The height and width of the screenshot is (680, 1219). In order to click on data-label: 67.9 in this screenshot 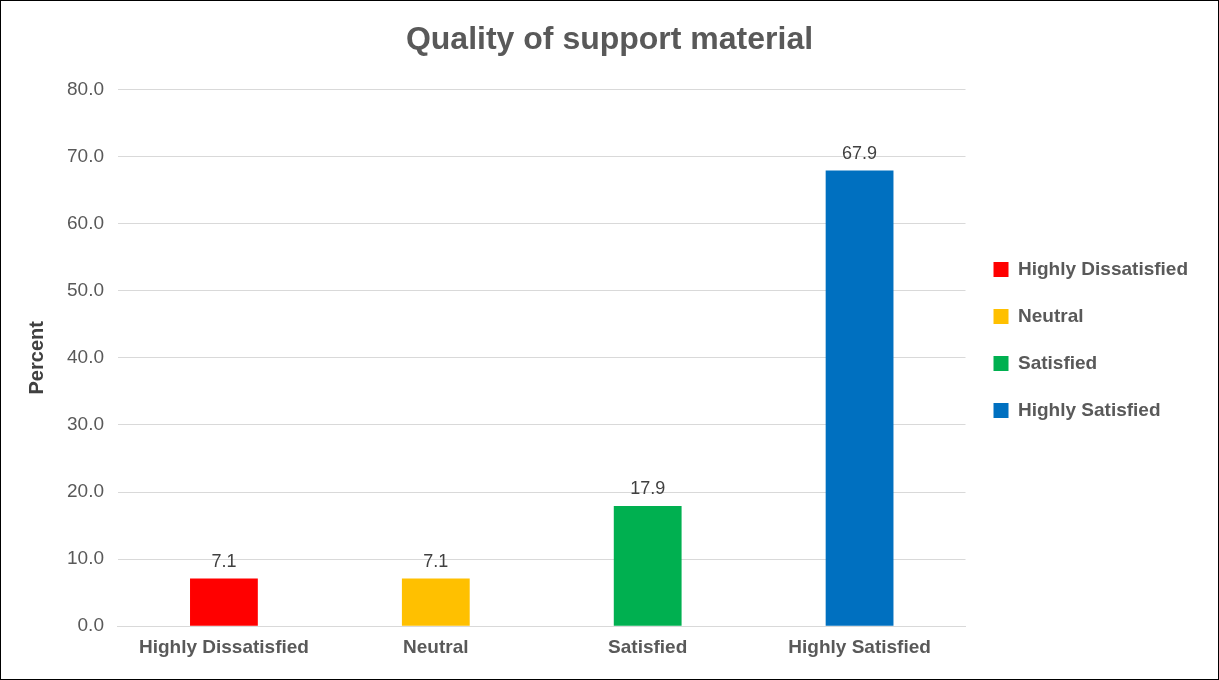, I will do `click(860, 152)`.